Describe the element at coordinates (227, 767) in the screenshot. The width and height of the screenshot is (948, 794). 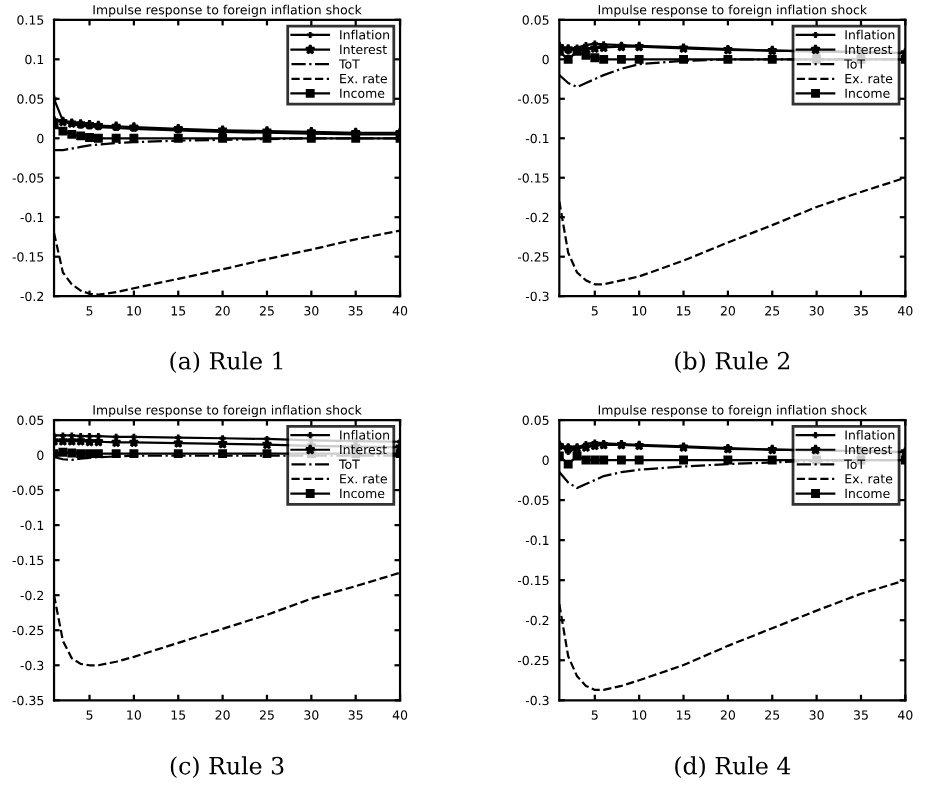
I see `text: (c) Rule 3` at that location.